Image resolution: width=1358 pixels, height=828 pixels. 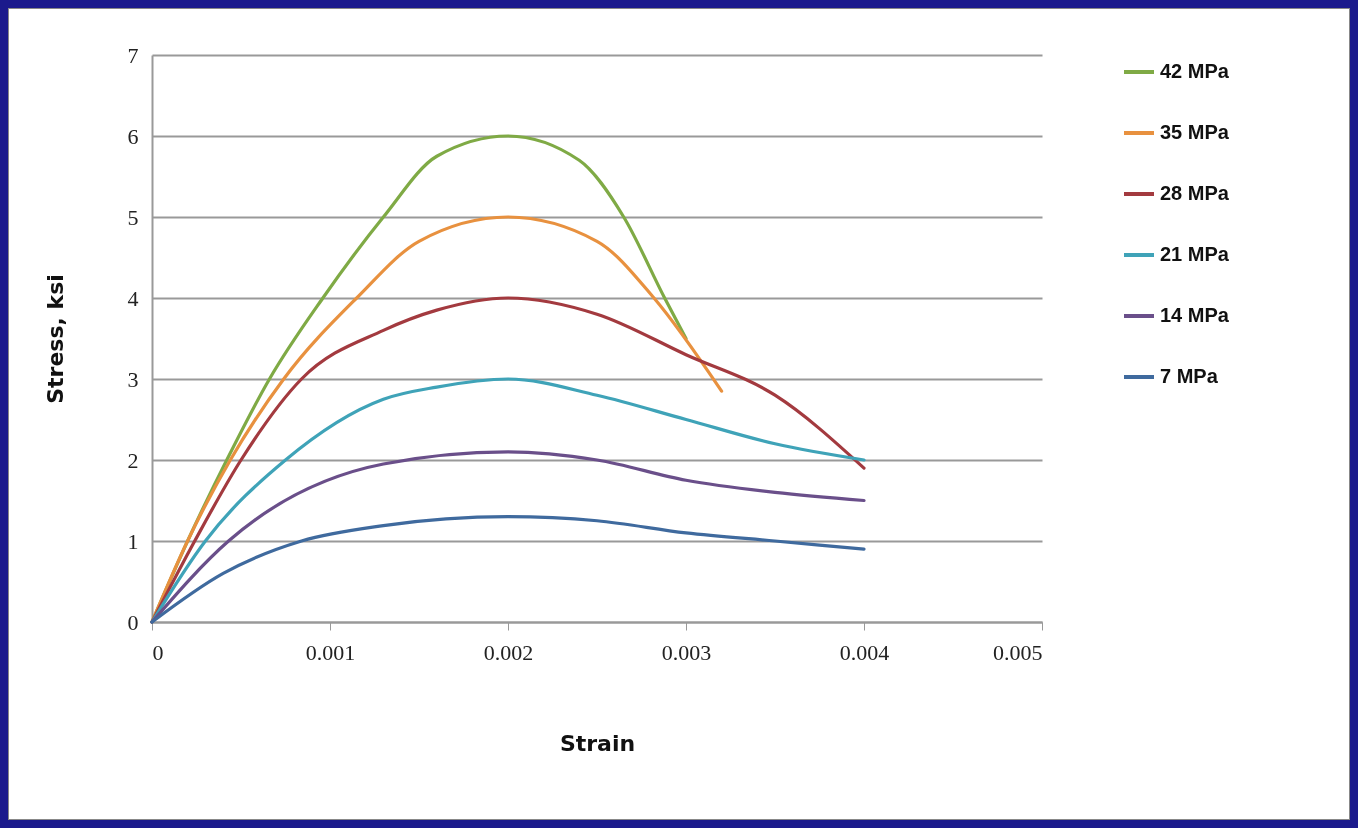 I want to click on x-axis-title: Strain, so click(x=597, y=743).